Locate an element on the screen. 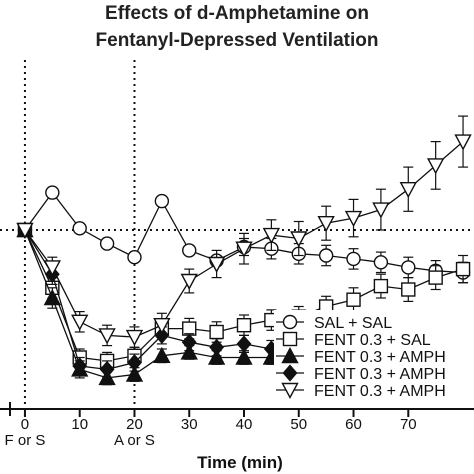 Image resolution: width=474 pixels, height=474 pixels. x-tick-label: 70 is located at coordinates (408, 424).